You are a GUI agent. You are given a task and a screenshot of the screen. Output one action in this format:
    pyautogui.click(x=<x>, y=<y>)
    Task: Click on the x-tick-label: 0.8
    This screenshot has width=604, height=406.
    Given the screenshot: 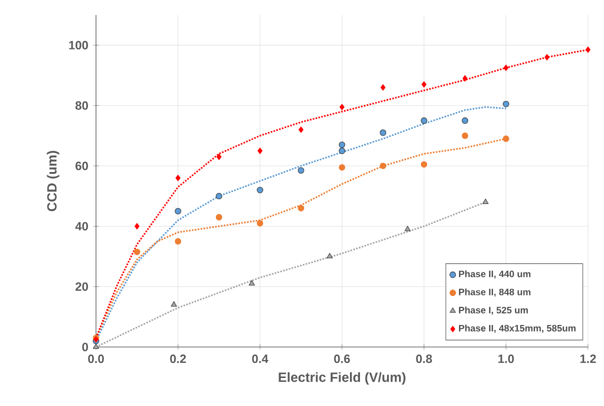 What is the action you would take?
    pyautogui.click(x=424, y=359)
    